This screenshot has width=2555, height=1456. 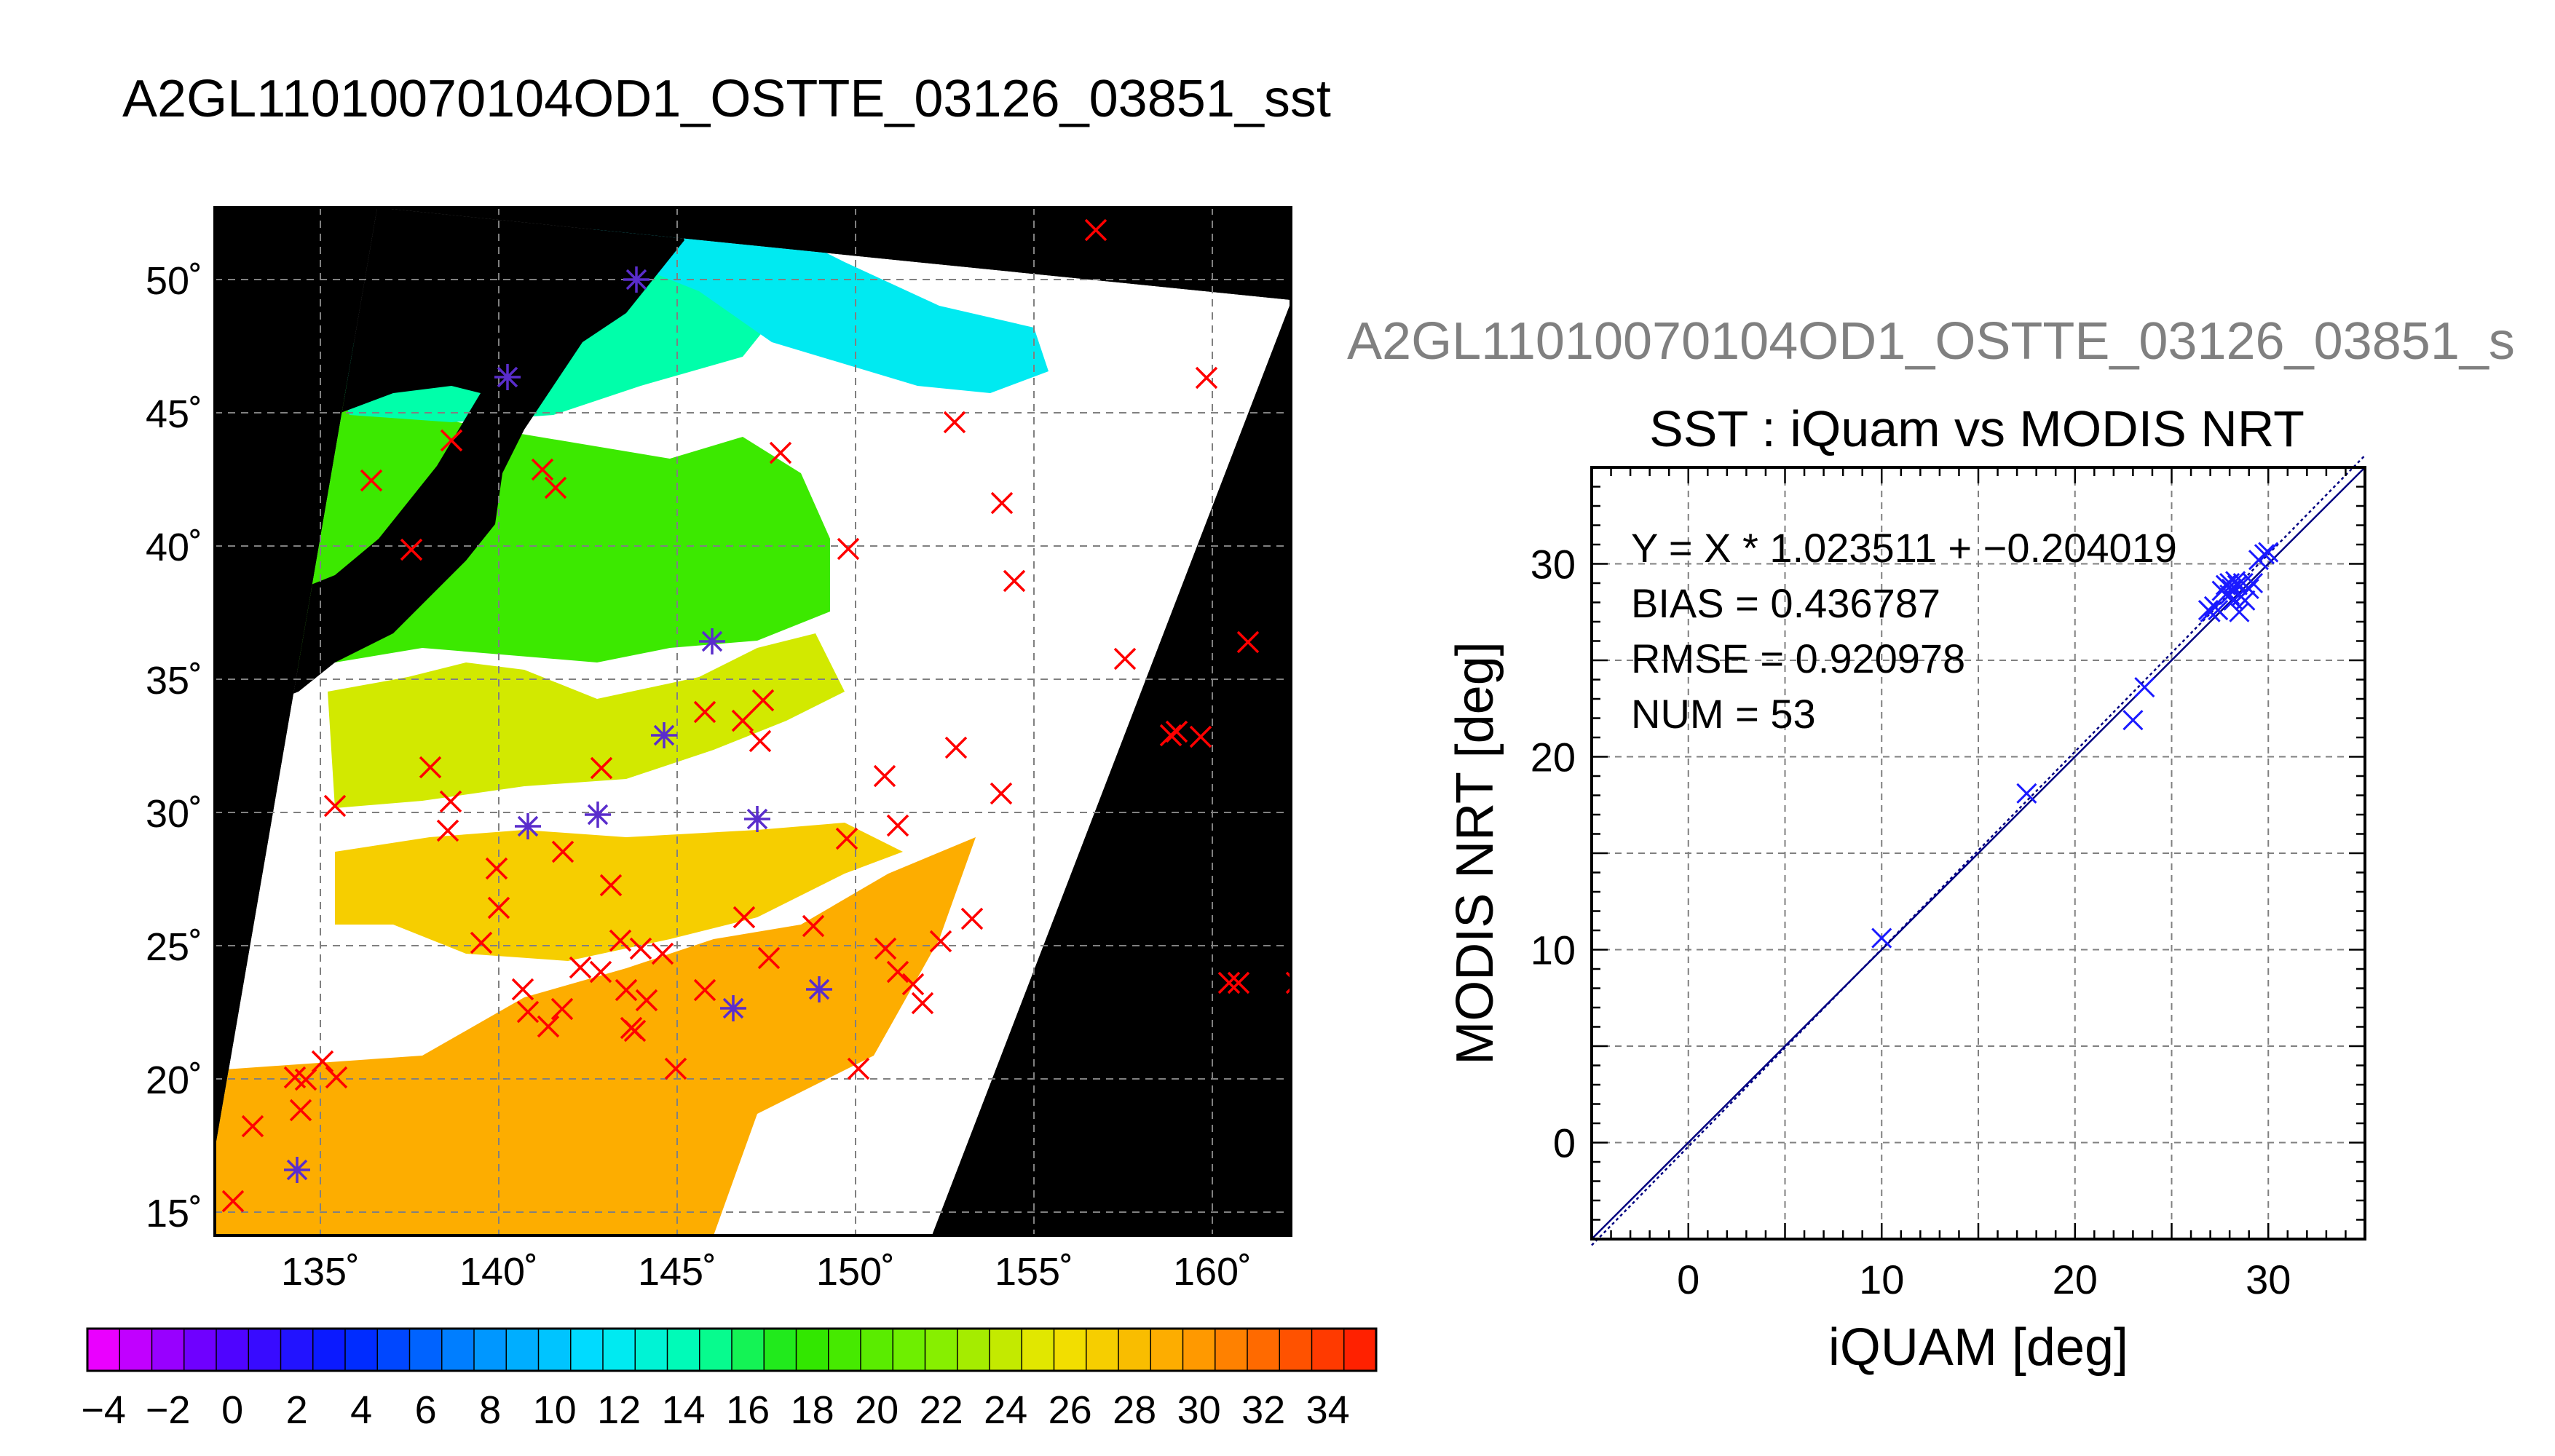 What do you see at coordinates (1978, 1347) in the screenshot?
I see `x-axis-label: iQUAM [deg]` at bounding box center [1978, 1347].